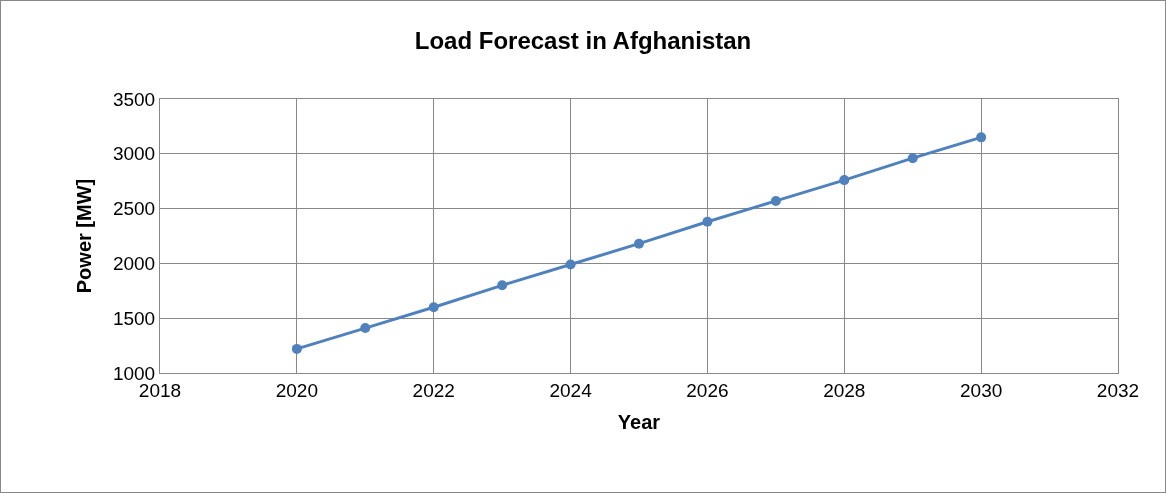 This screenshot has height=493, width=1166. Describe the element at coordinates (134, 264) in the screenshot. I see `y-tick-label: 2000` at that location.